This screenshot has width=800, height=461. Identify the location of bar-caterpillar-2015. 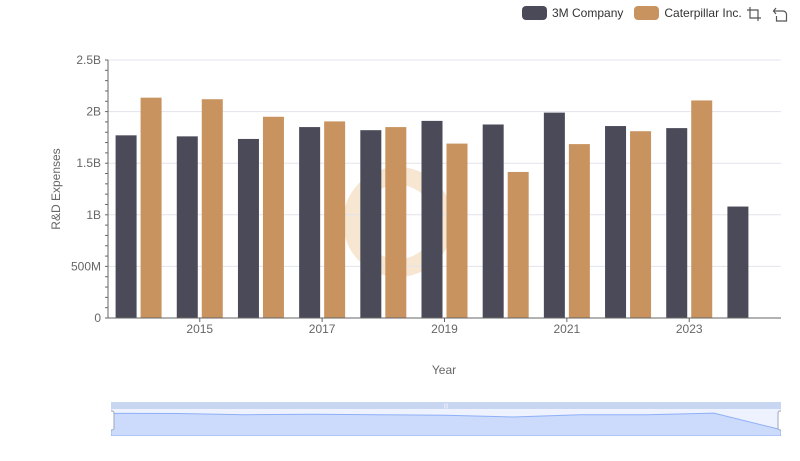
(212, 208).